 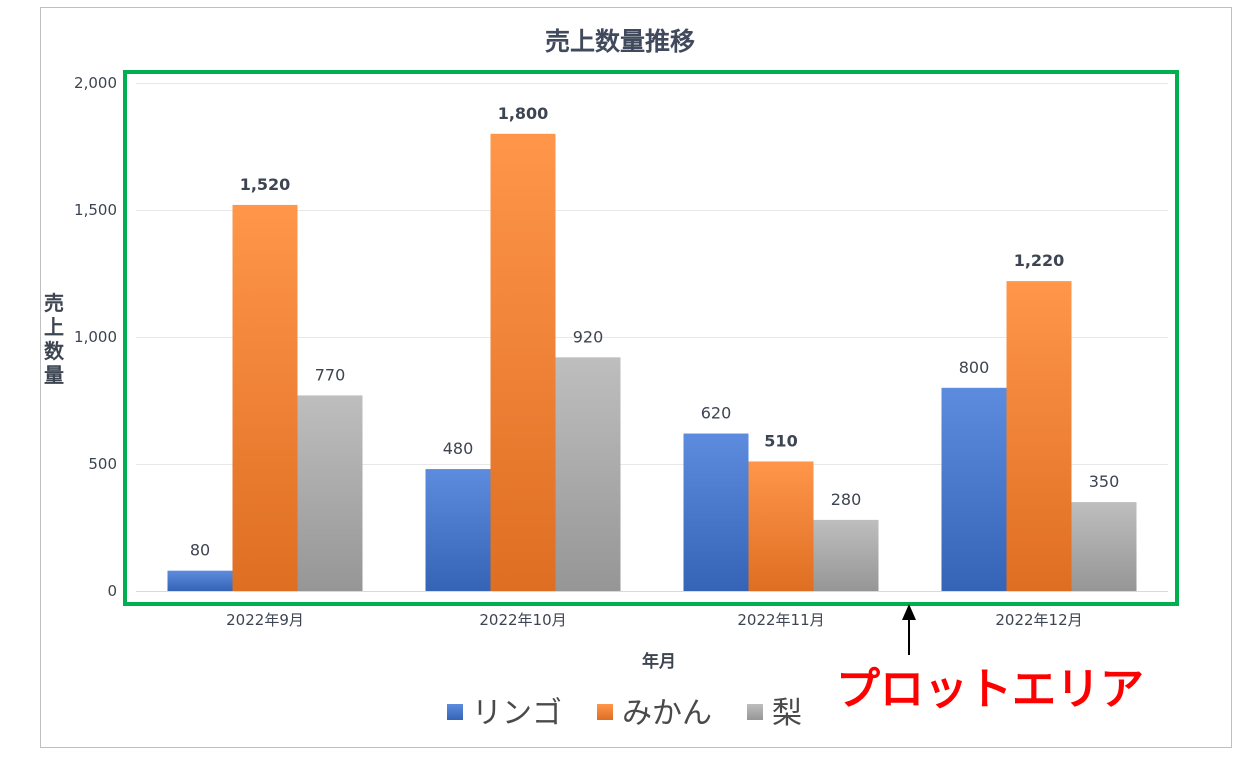 I want to click on data-label: 800, so click(x=974, y=367).